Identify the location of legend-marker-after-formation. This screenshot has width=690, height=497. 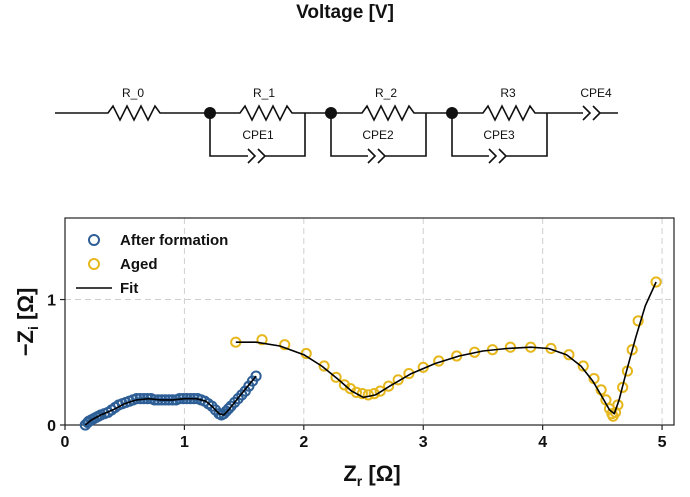
(94, 240).